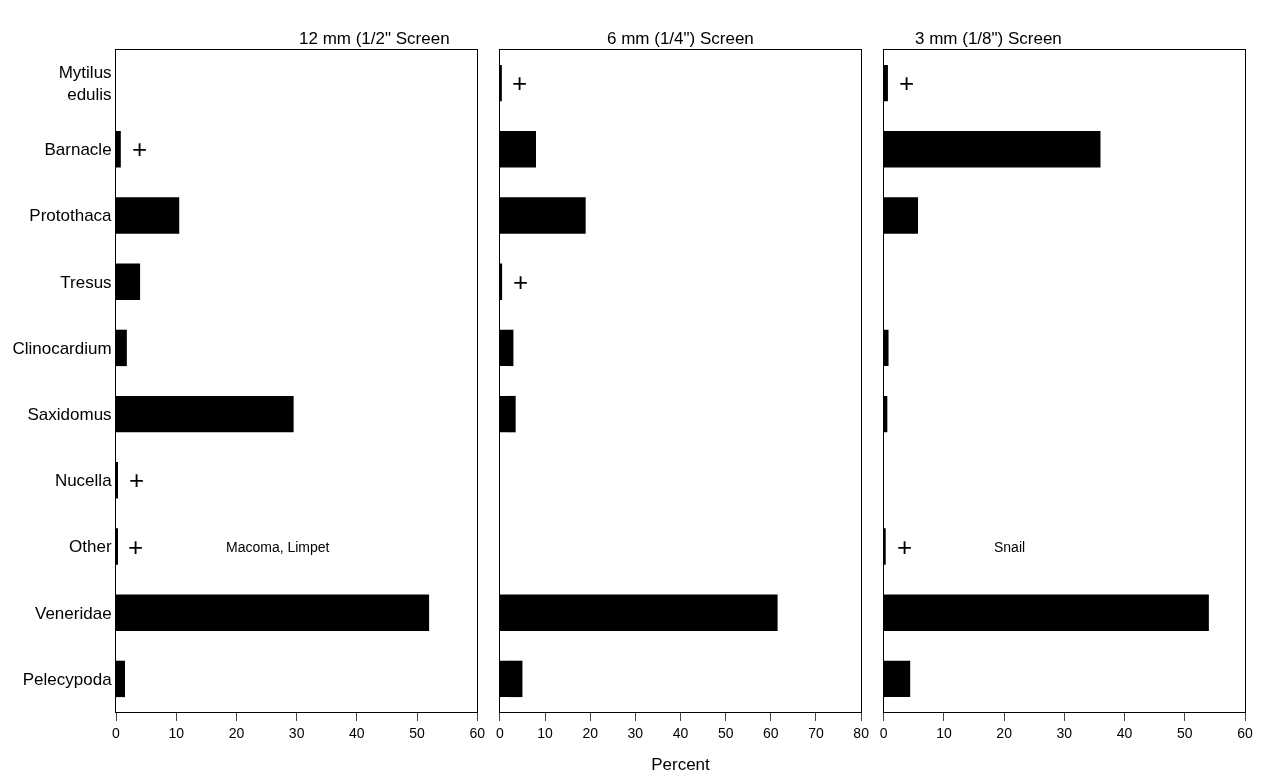 The height and width of the screenshot is (783, 1275). What do you see at coordinates (83, 481) in the screenshot?
I see `y-tick-label: Nucella` at bounding box center [83, 481].